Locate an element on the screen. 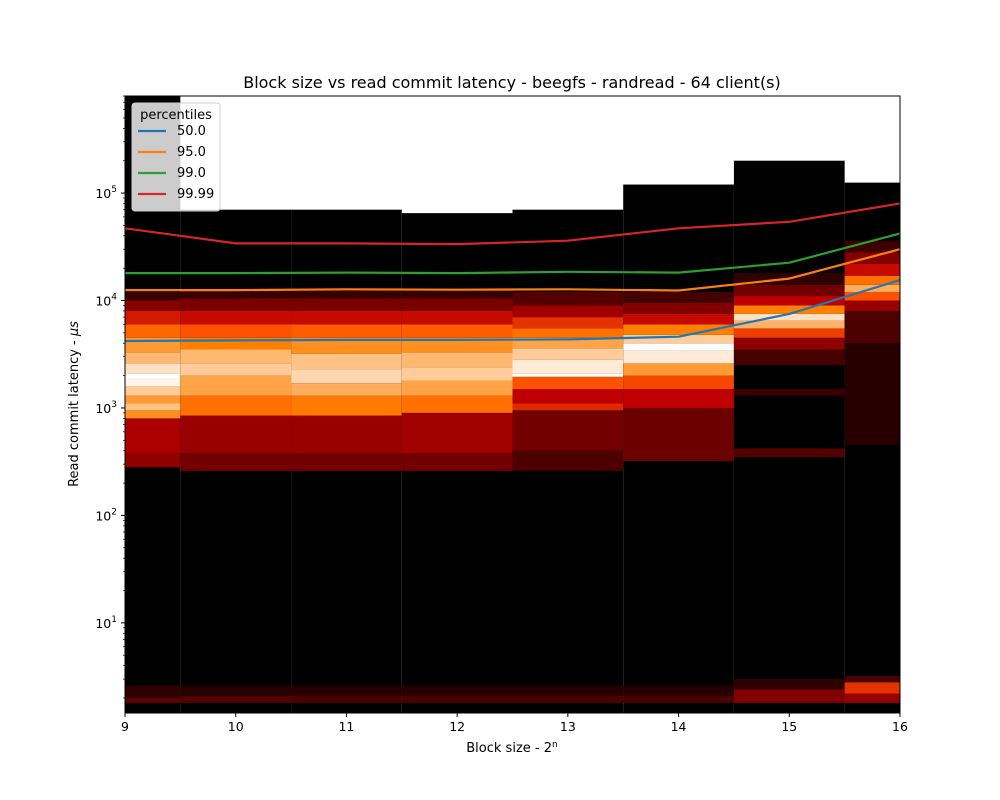 This screenshot has width=1000, height=800. series-line-99.0 is located at coordinates (512, 253).